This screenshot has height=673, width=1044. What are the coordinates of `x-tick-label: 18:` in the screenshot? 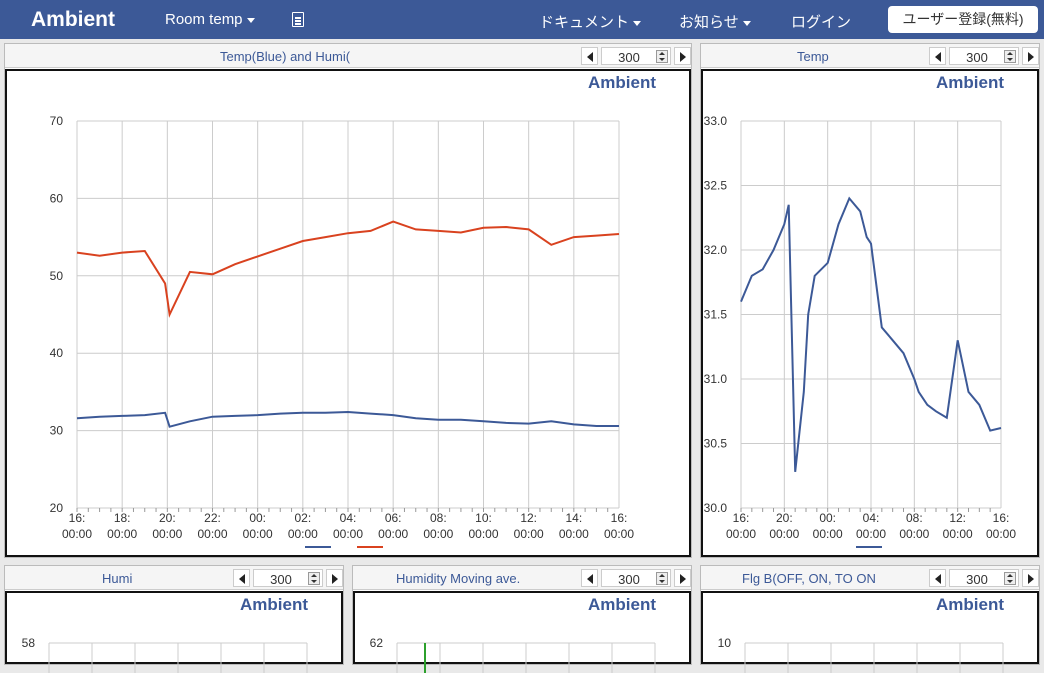 It's located at (122, 518).